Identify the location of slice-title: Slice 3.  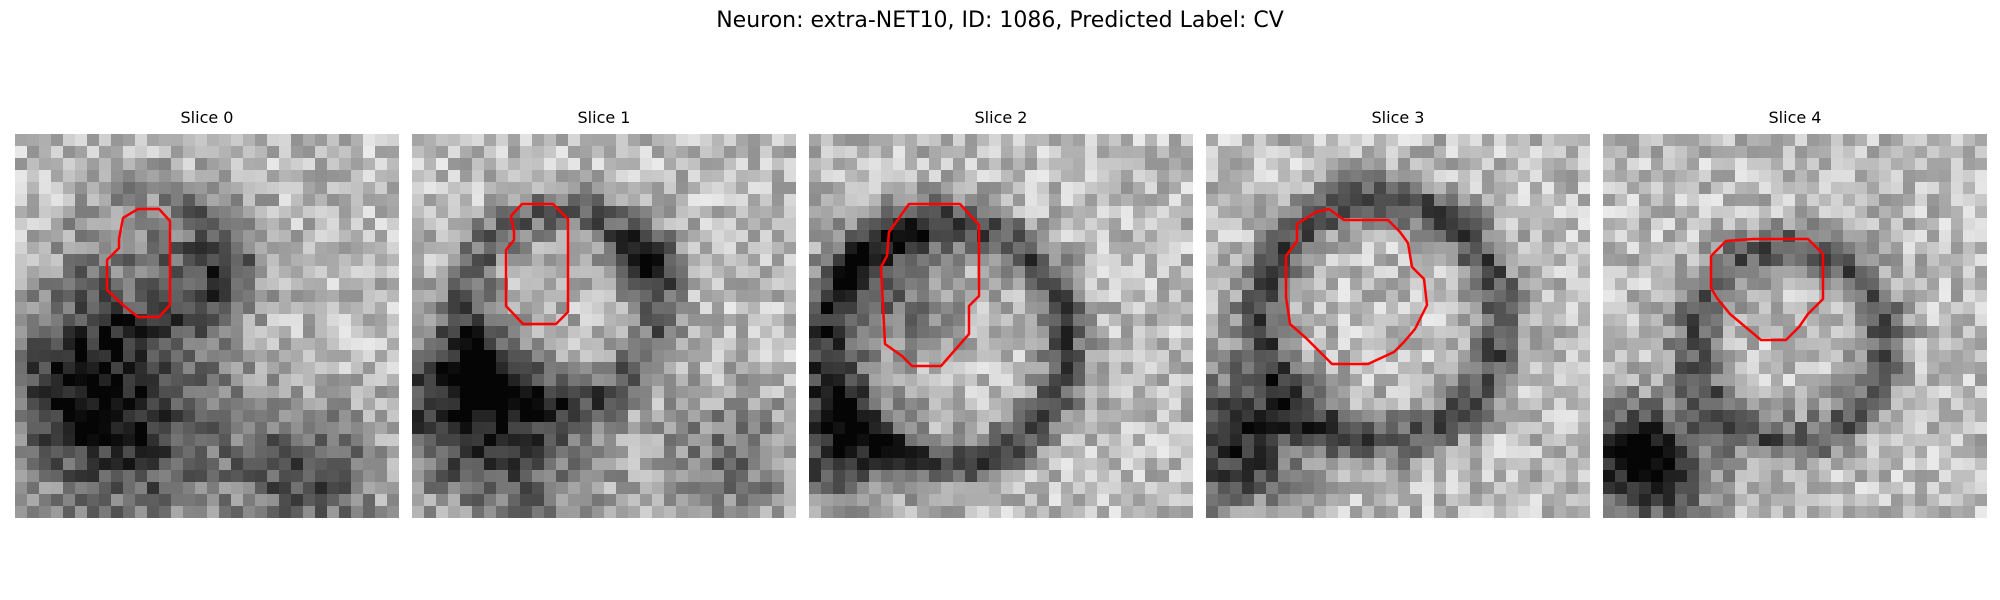
(1398, 117).